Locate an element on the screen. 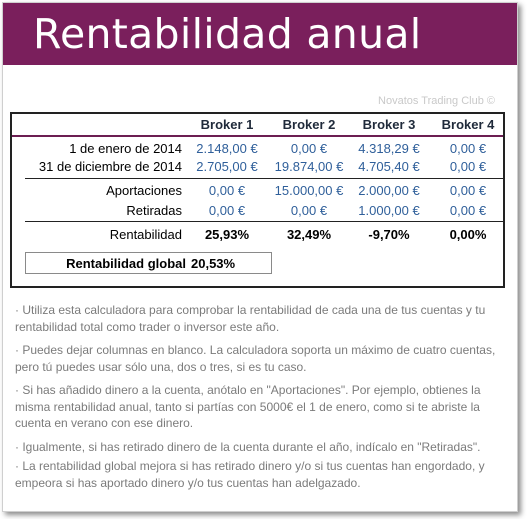 This screenshot has width=528, height=519. global-return-box: Rentabilidad global 20,53% is located at coordinates (148, 263).